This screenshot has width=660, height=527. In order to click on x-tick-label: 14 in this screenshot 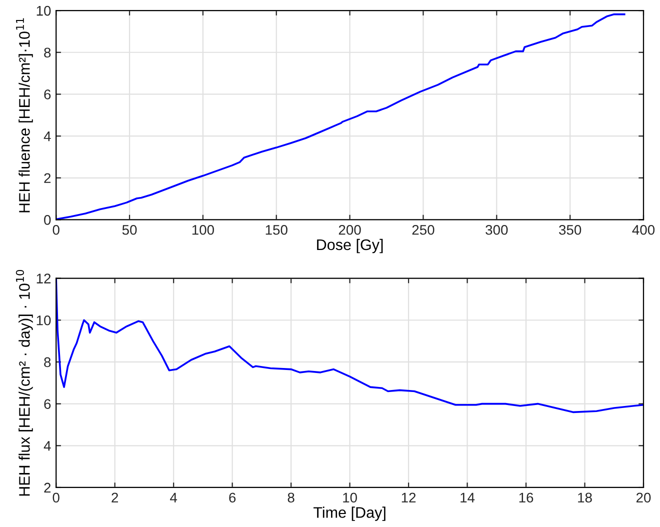, I will do `click(467, 497)`.